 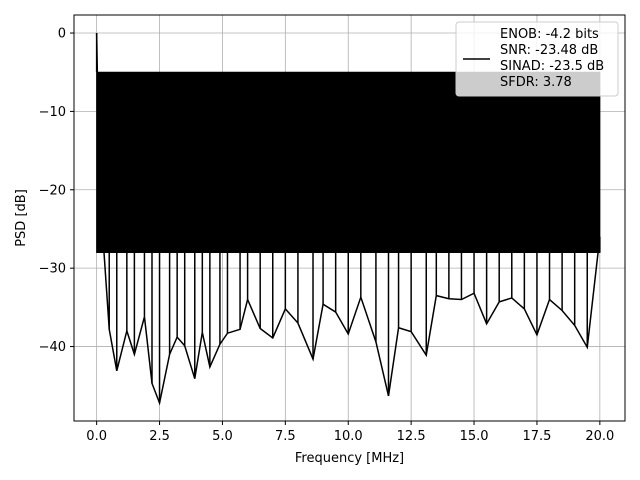 I want to click on y-axis-label: PSD [dB], so click(x=21, y=218).